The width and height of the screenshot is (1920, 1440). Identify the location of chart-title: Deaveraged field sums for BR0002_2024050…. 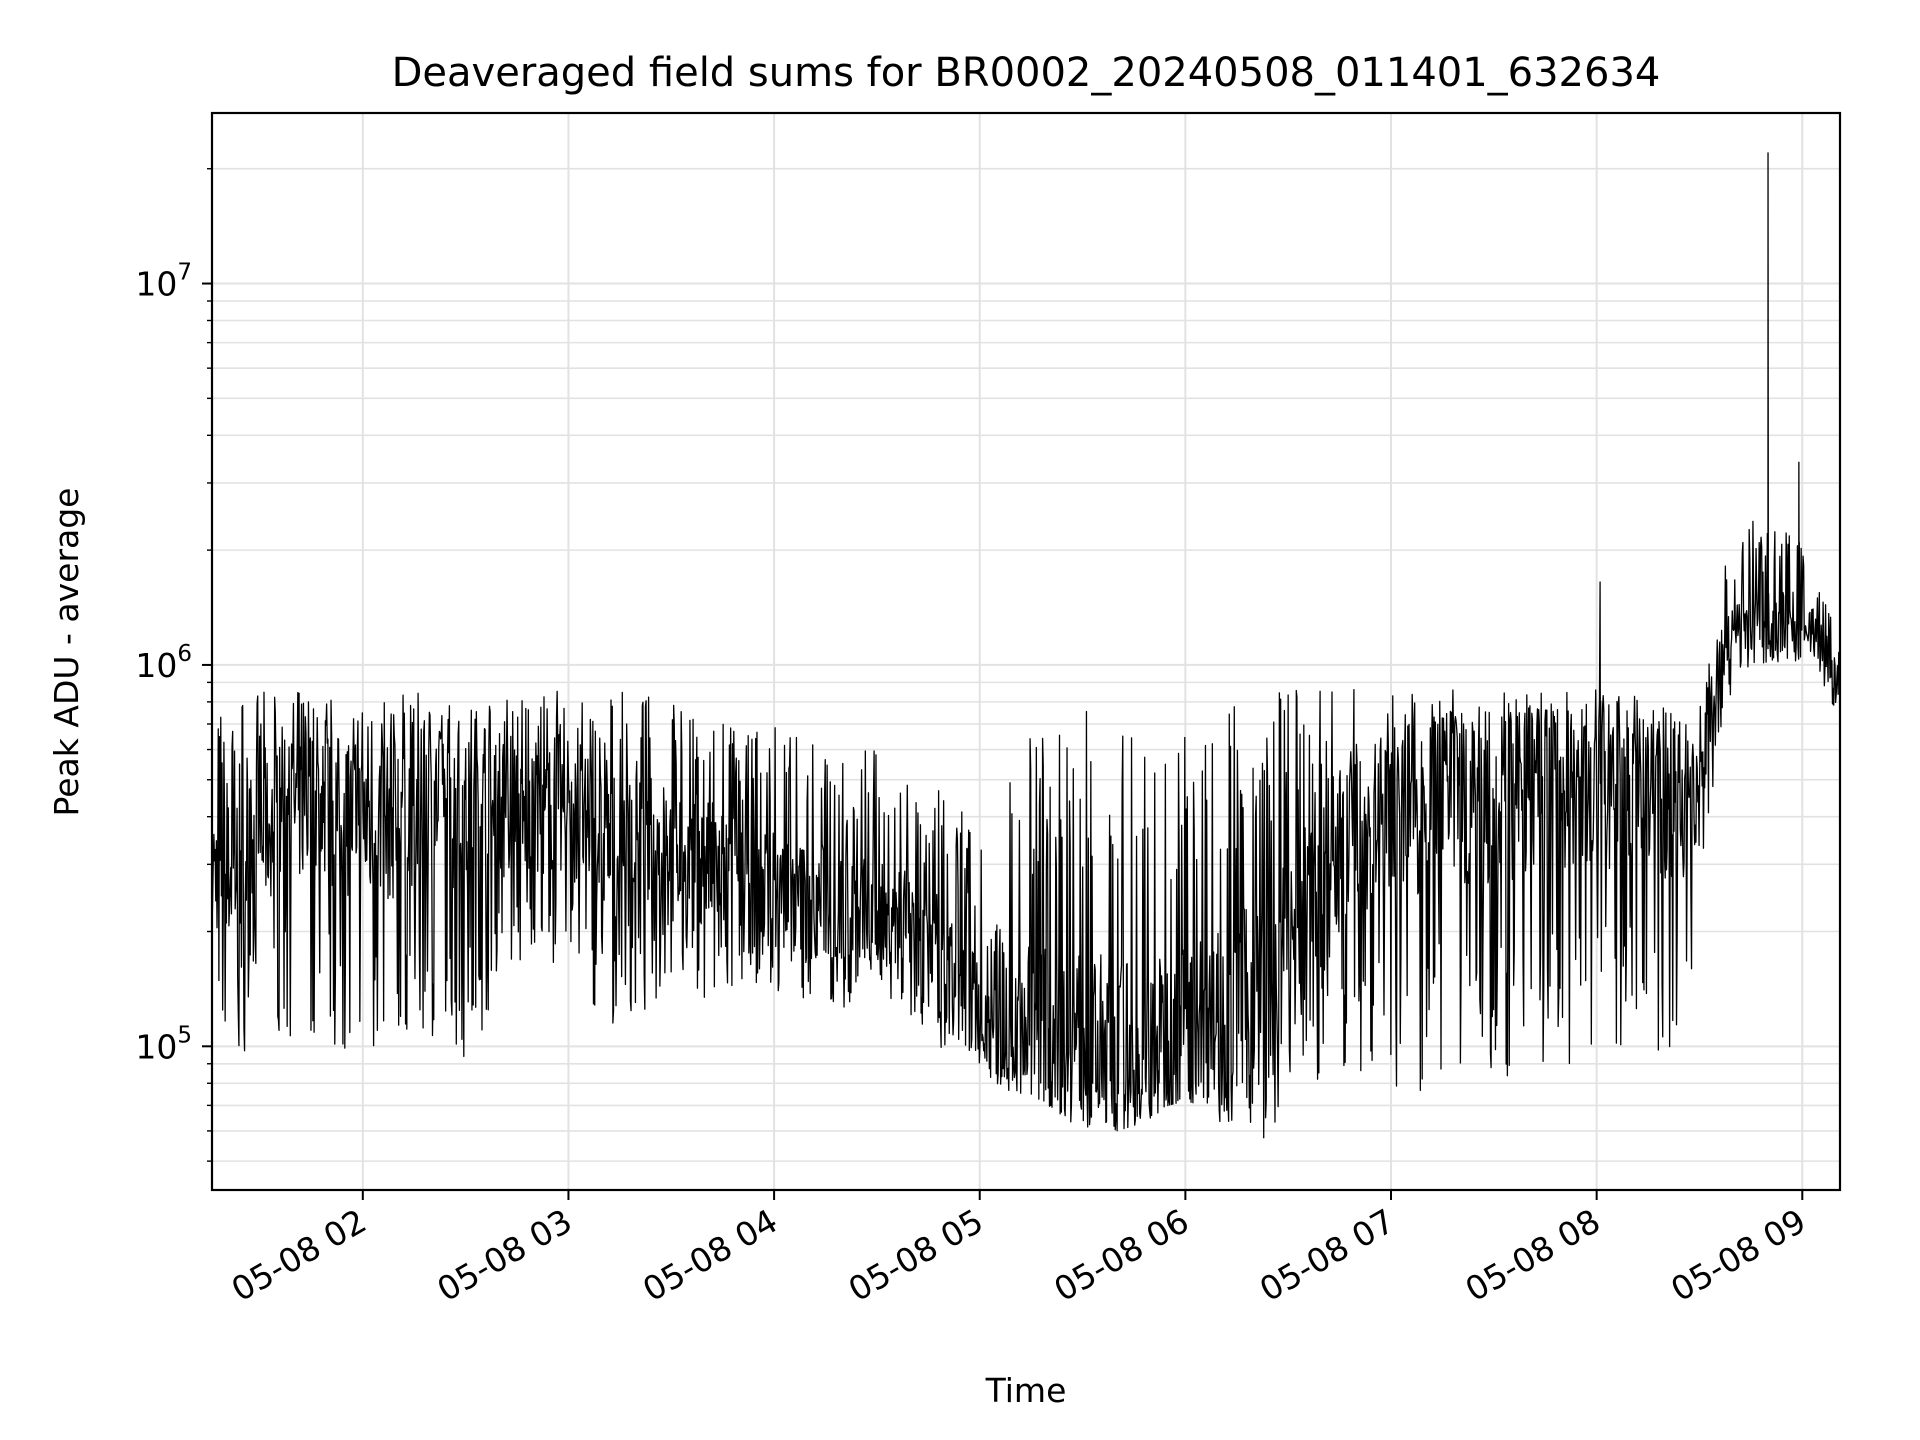
(1026, 73).